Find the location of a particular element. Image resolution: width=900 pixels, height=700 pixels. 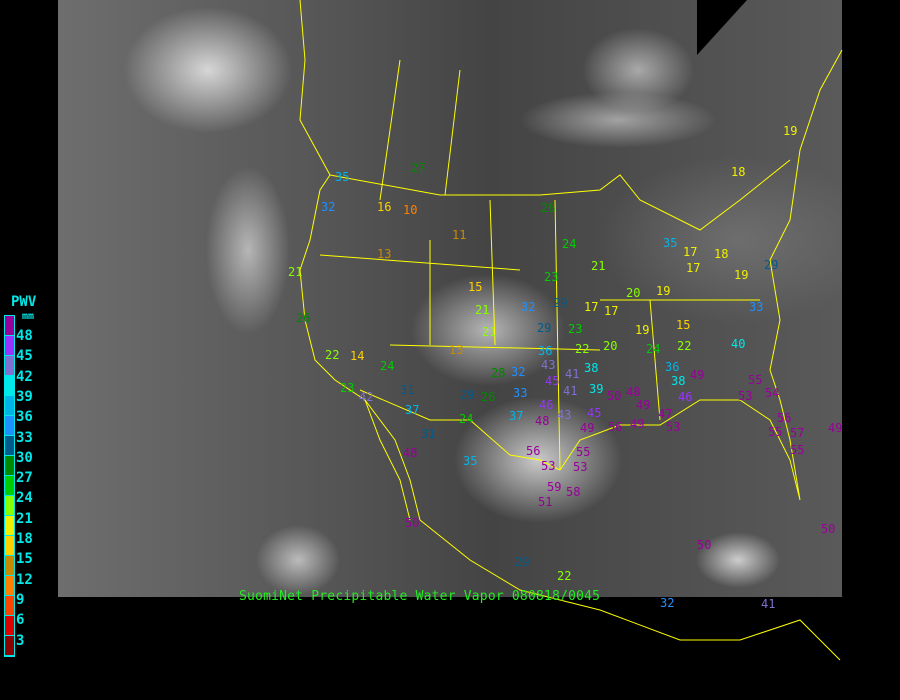

legend-tick-label: 3 is located at coordinates (20, 640).